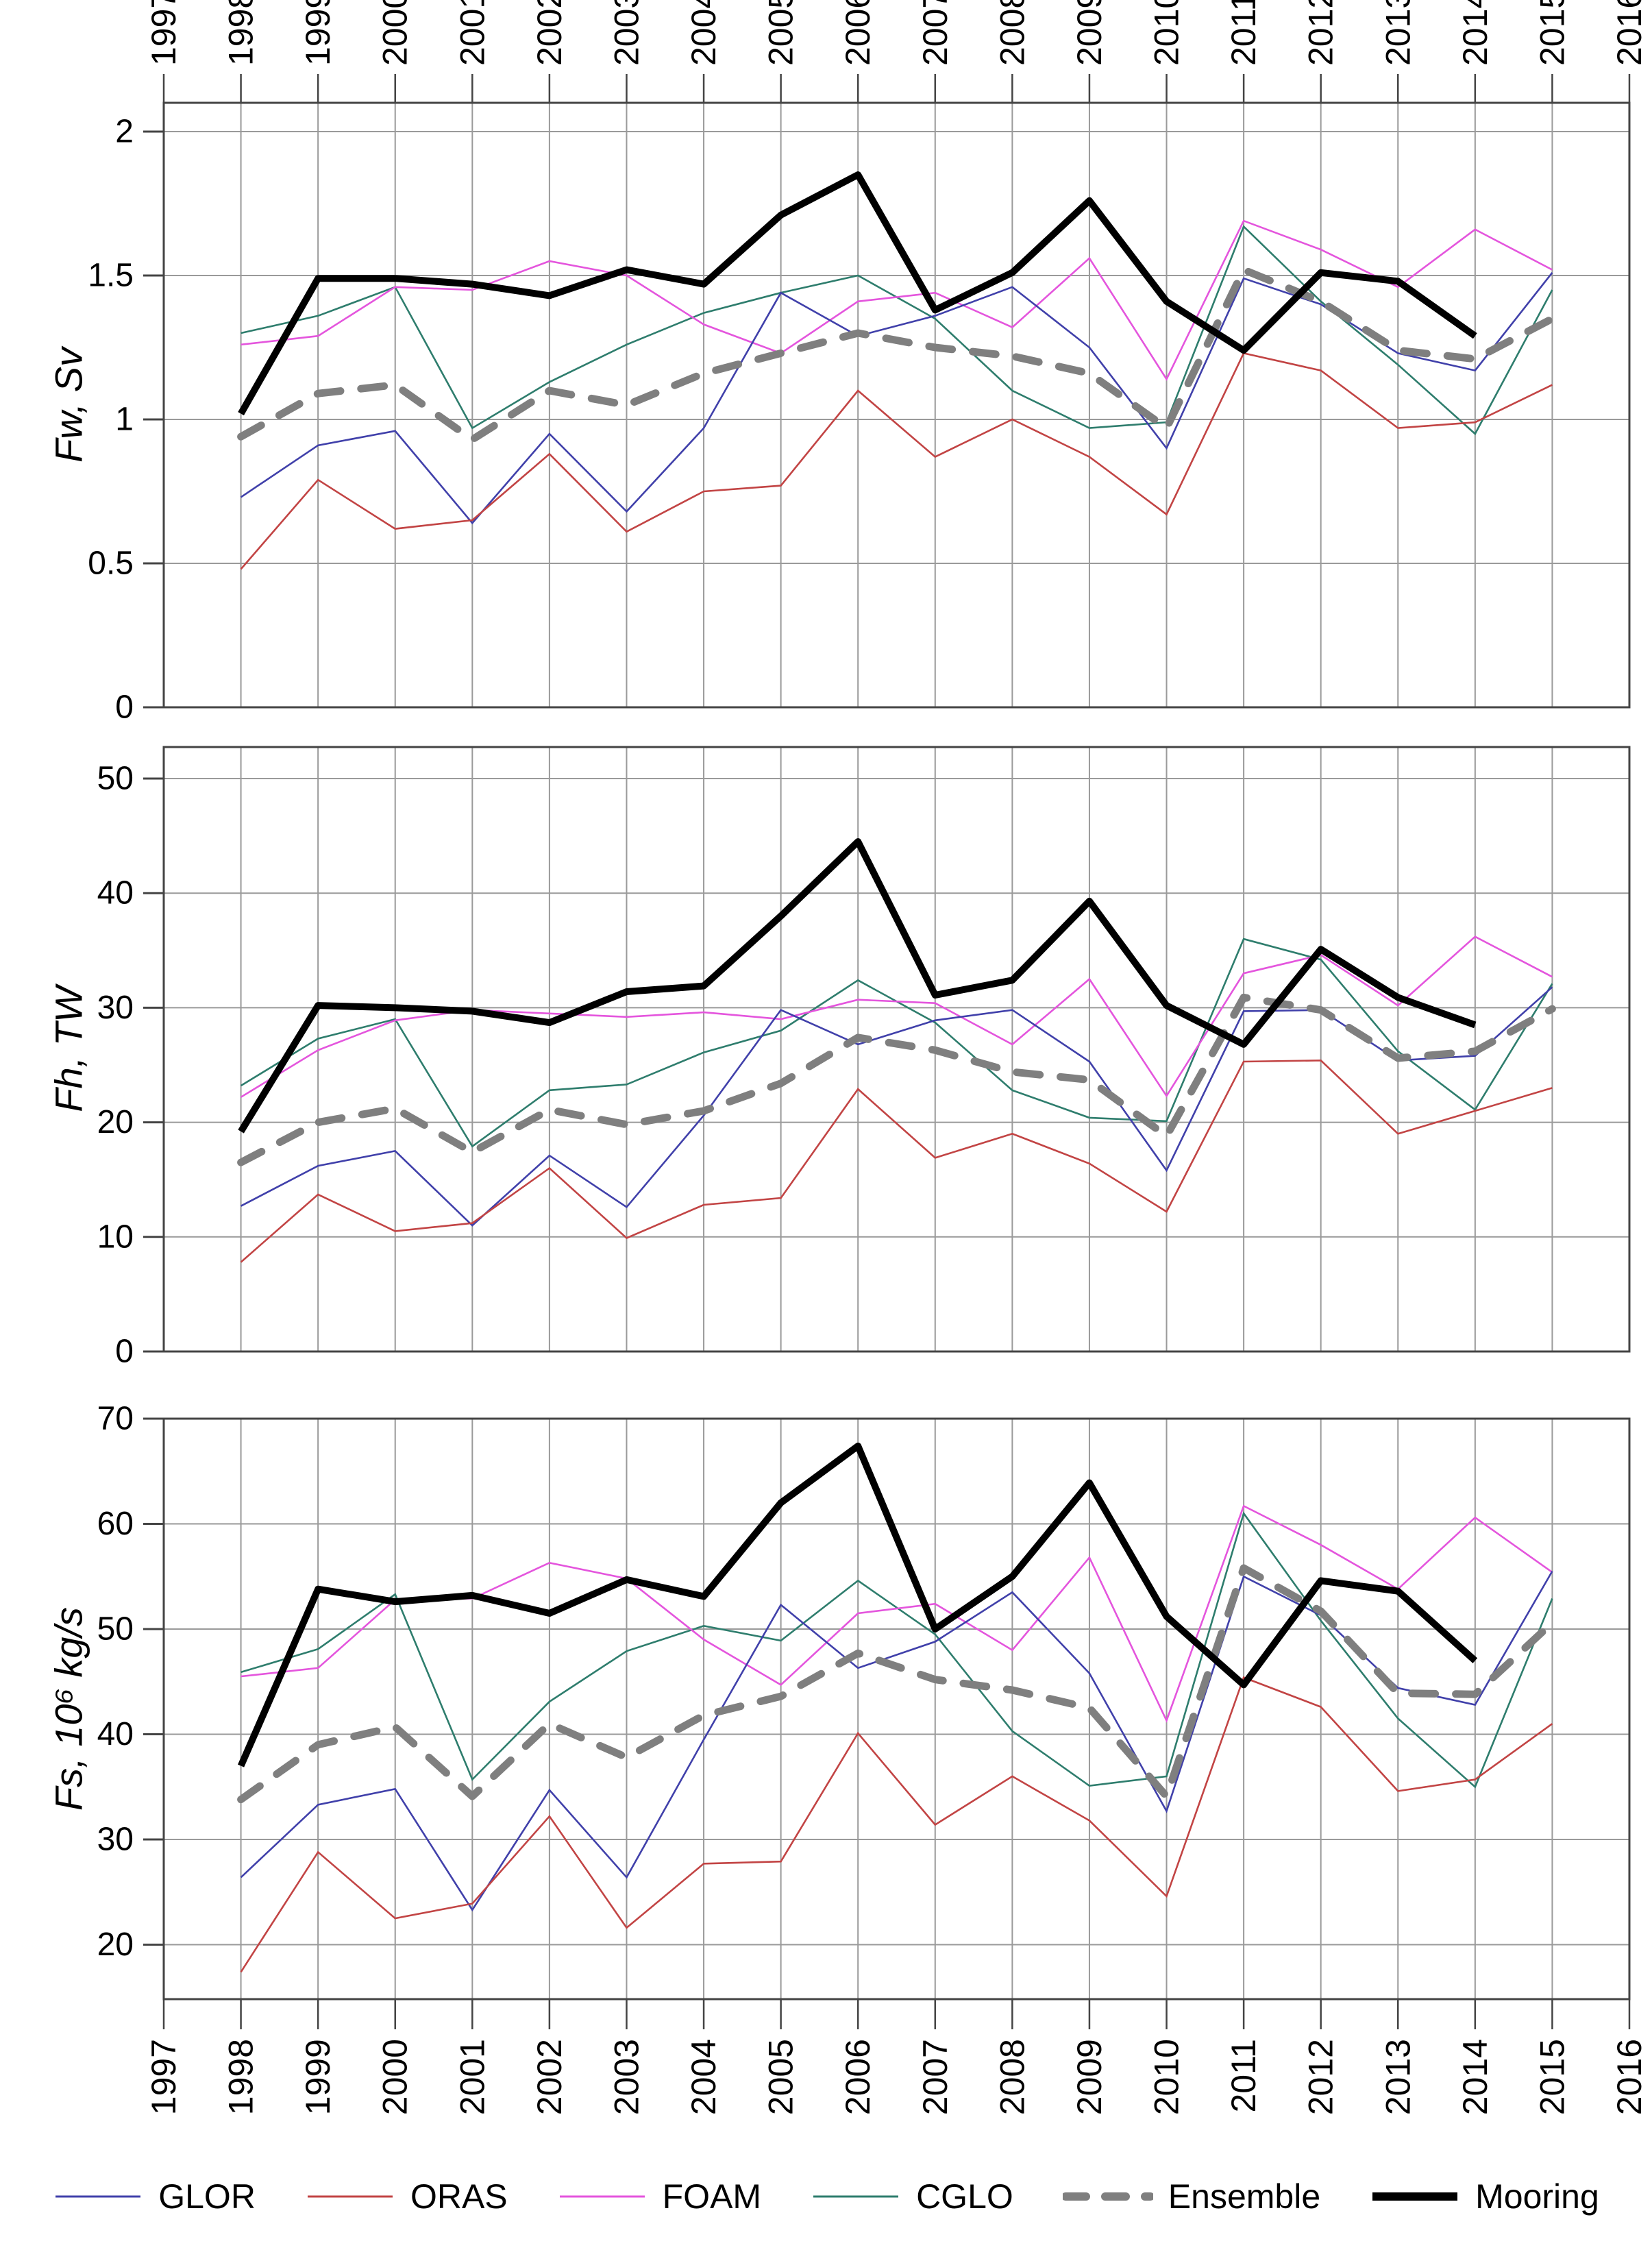 The image size is (1652, 2263). I want to click on x-year-label-top: 1998, so click(241, 33).